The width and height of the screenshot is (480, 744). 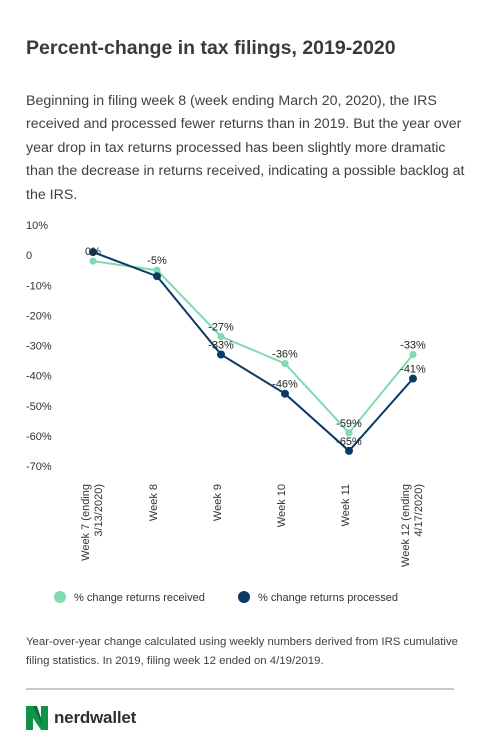 I want to click on y-tick-label: -40%, so click(x=39, y=377).